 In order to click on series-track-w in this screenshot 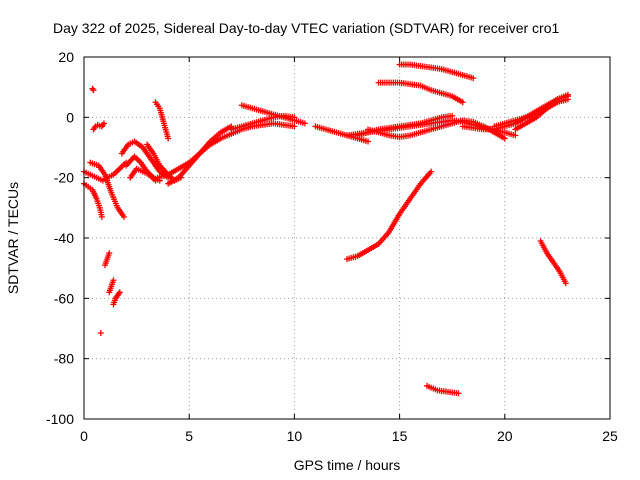, I will do `click(420, 92)`.